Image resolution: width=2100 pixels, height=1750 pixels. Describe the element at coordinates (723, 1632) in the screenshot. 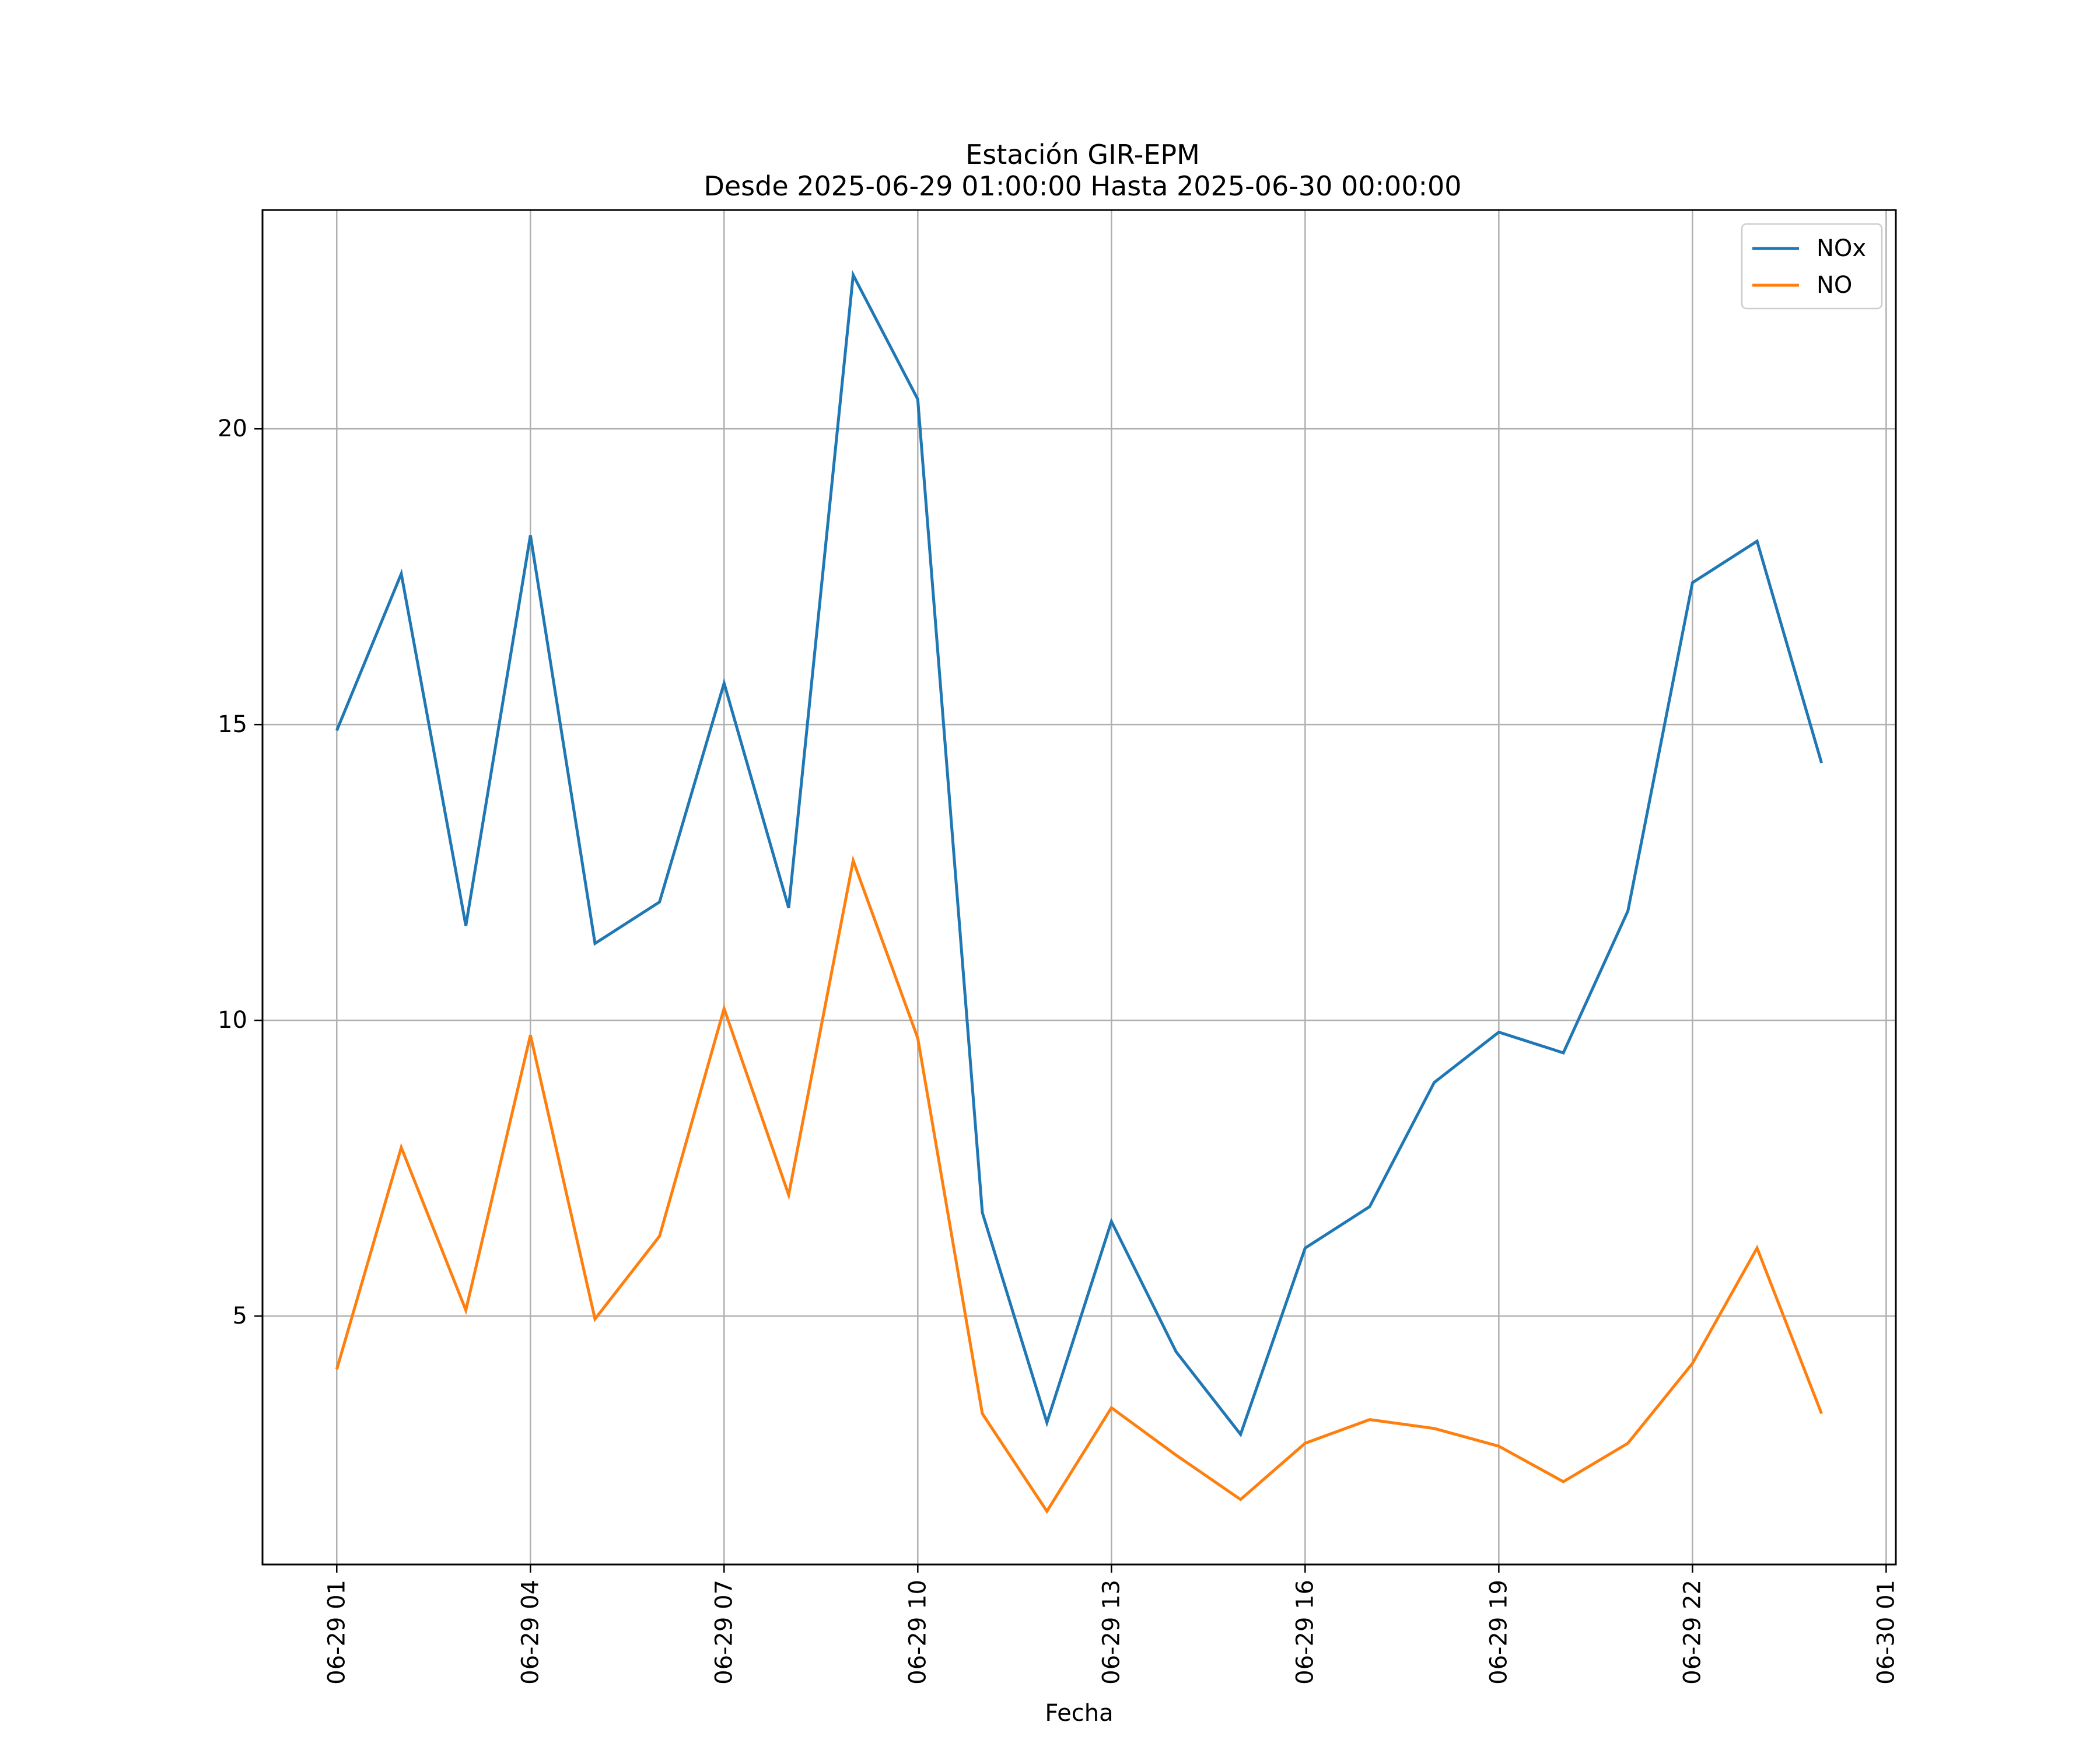

I see `x-tick-label: 06-29 07` at that location.